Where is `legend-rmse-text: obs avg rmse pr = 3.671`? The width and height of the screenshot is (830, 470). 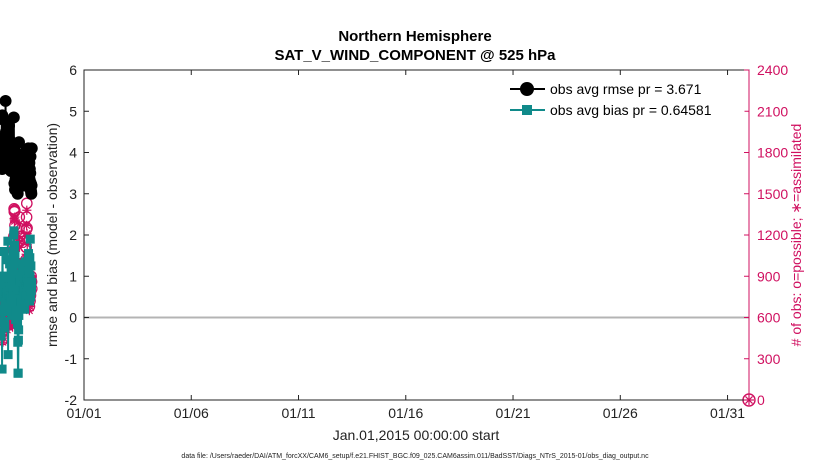
legend-rmse-text: obs avg rmse pr = 3.671 is located at coordinates (626, 89).